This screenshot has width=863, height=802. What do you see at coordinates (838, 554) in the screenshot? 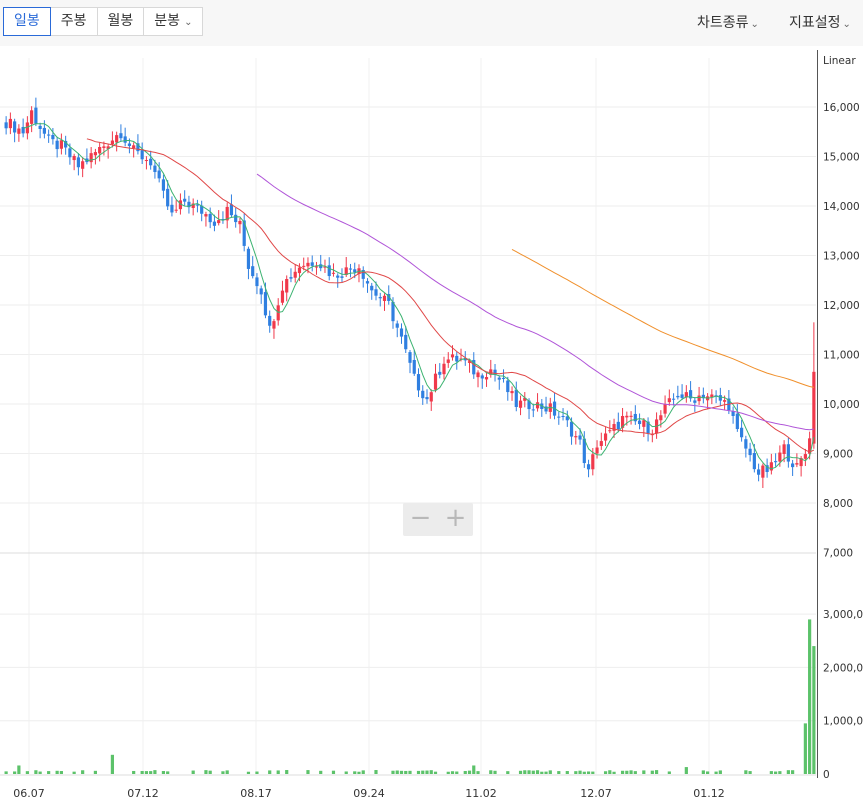
I see `y-tick-label: 7,000` at bounding box center [838, 554].